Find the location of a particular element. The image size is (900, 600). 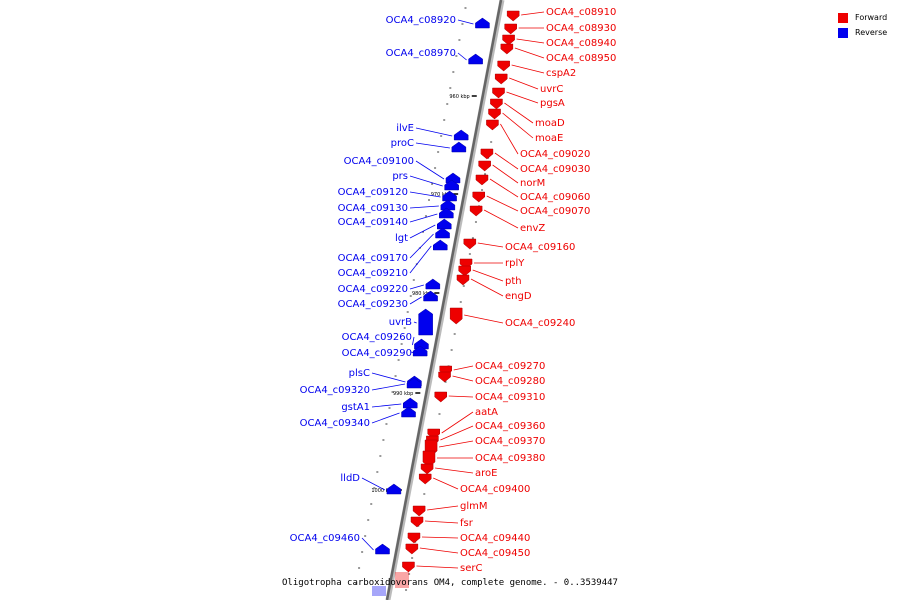

forward-gene-label: OCA4_c09280 is located at coordinates (510, 381).